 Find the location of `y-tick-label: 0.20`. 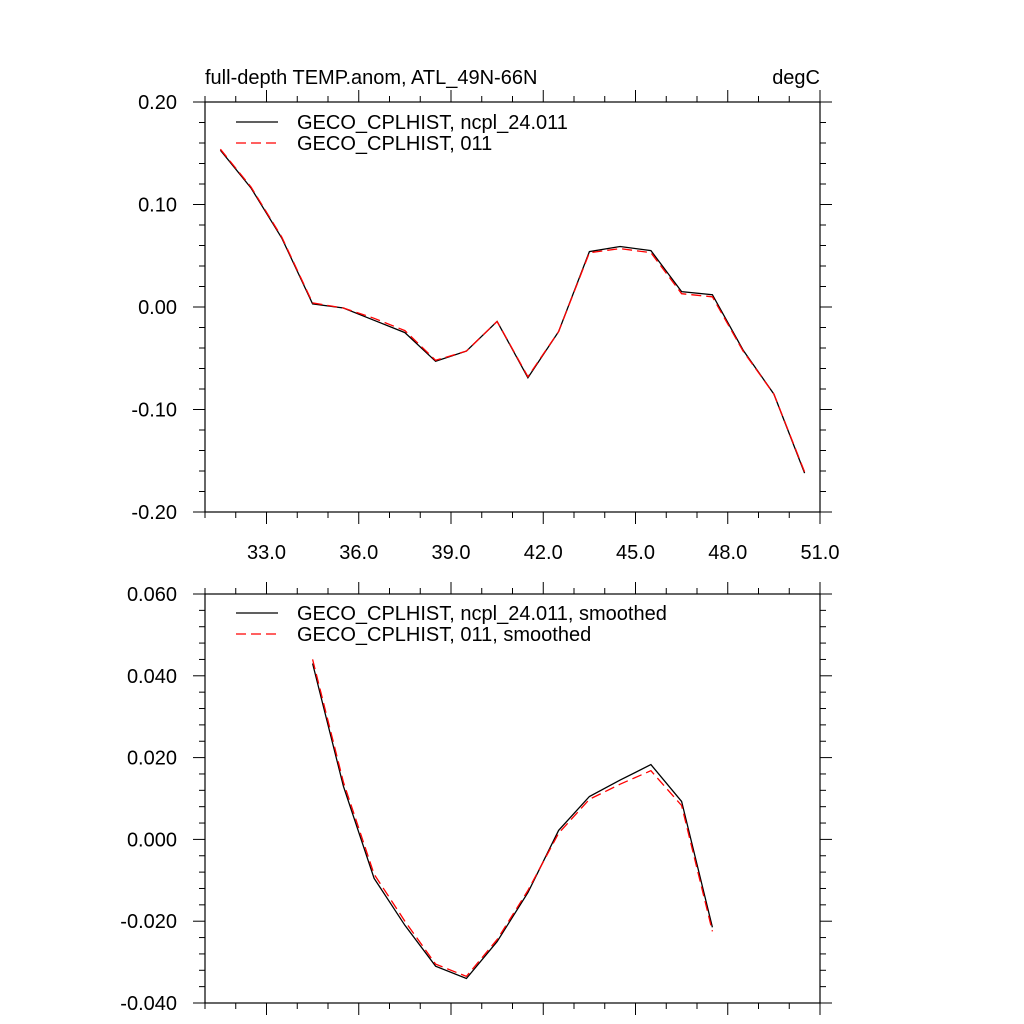

y-tick-label: 0.20 is located at coordinates (157, 103).